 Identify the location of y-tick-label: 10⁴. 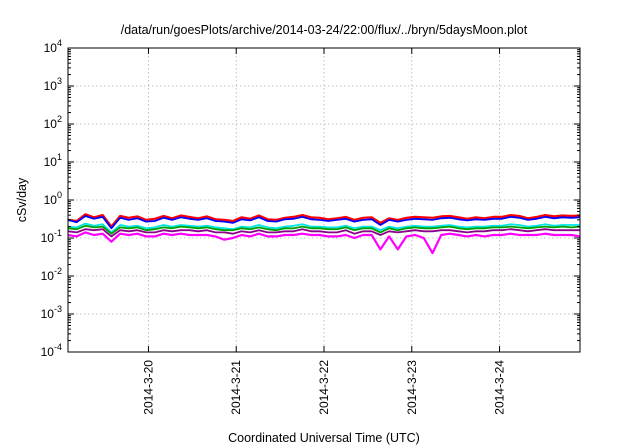
(53, 46).